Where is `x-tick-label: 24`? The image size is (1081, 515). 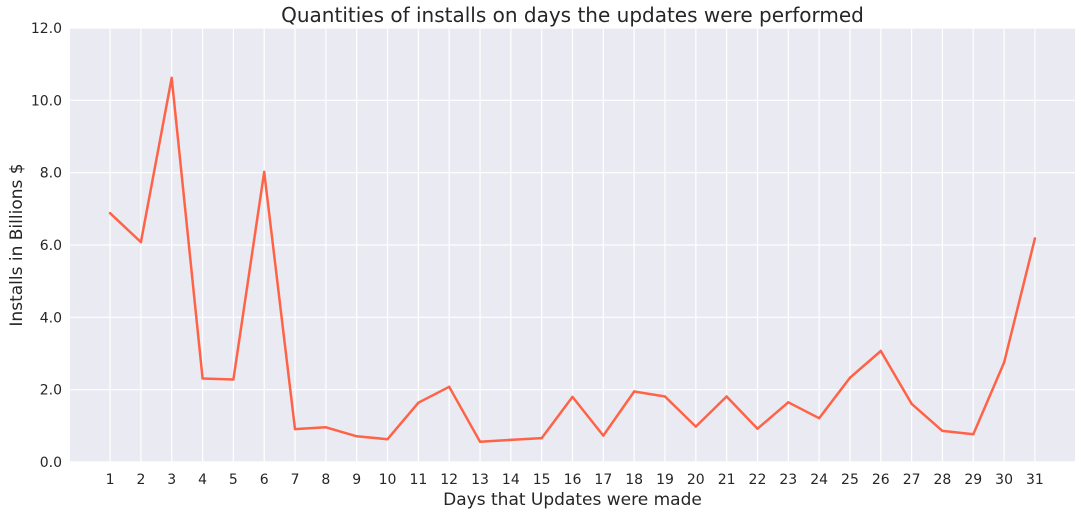 x-tick-label: 24 is located at coordinates (819, 480).